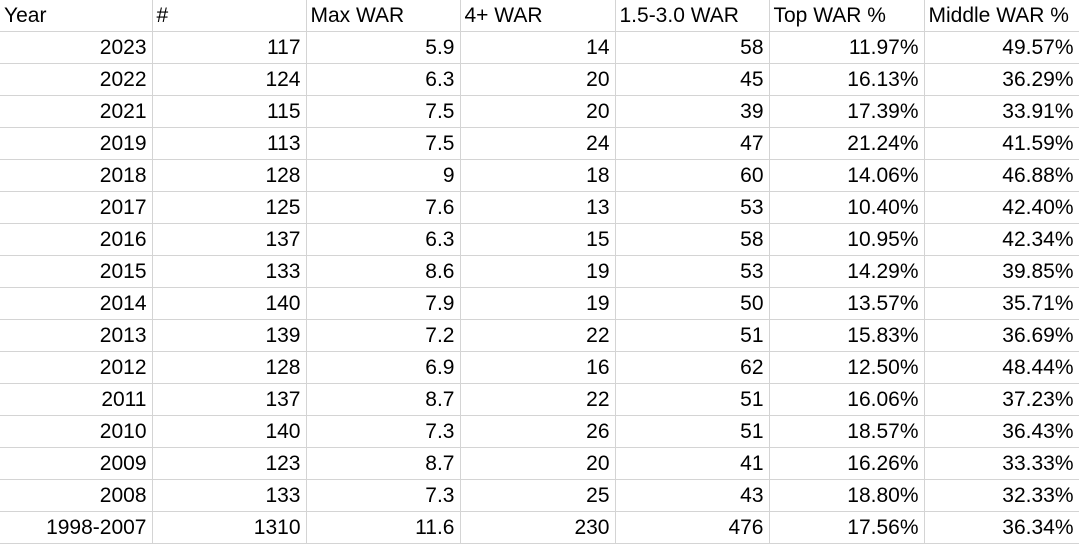 This screenshot has width=1079, height=544. Describe the element at coordinates (383, 271) in the screenshot. I see `cell-max-war: 8.6` at that location.